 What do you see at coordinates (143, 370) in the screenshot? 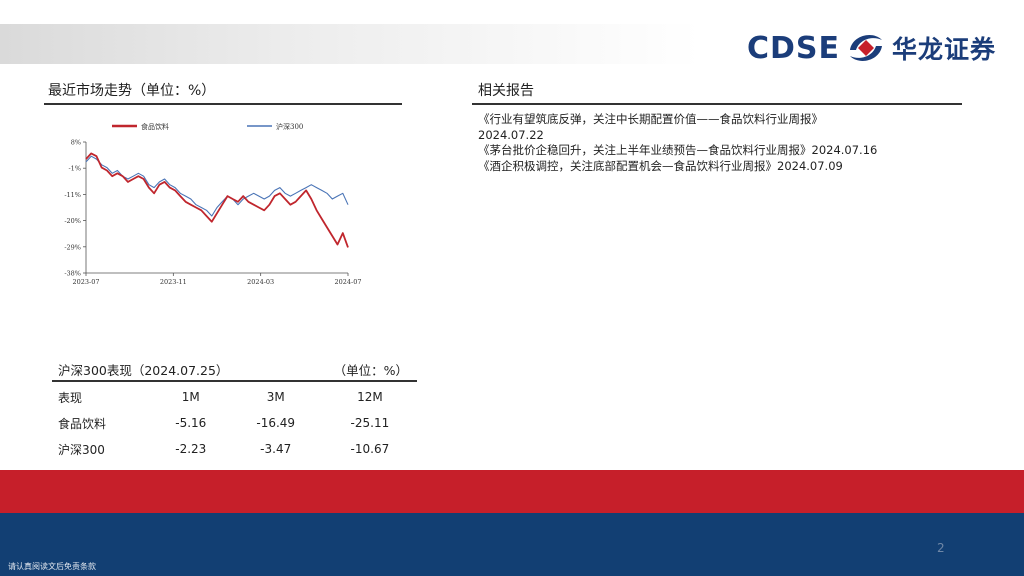
I see `performance-title: 沪深300表现（2024.07.25）` at bounding box center [143, 370].